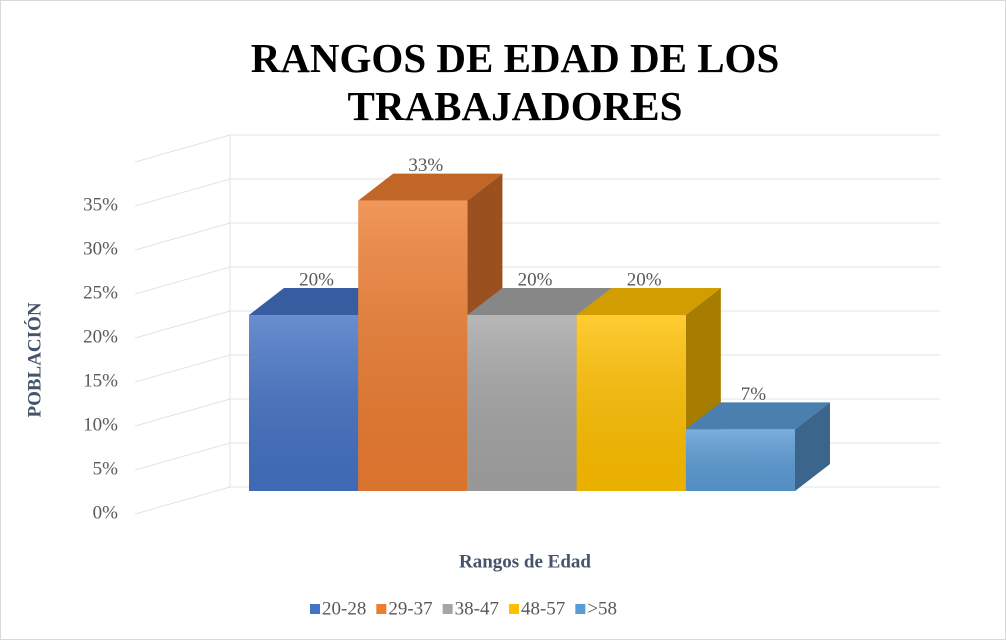  I want to click on legend-label: >58, so click(602, 608).